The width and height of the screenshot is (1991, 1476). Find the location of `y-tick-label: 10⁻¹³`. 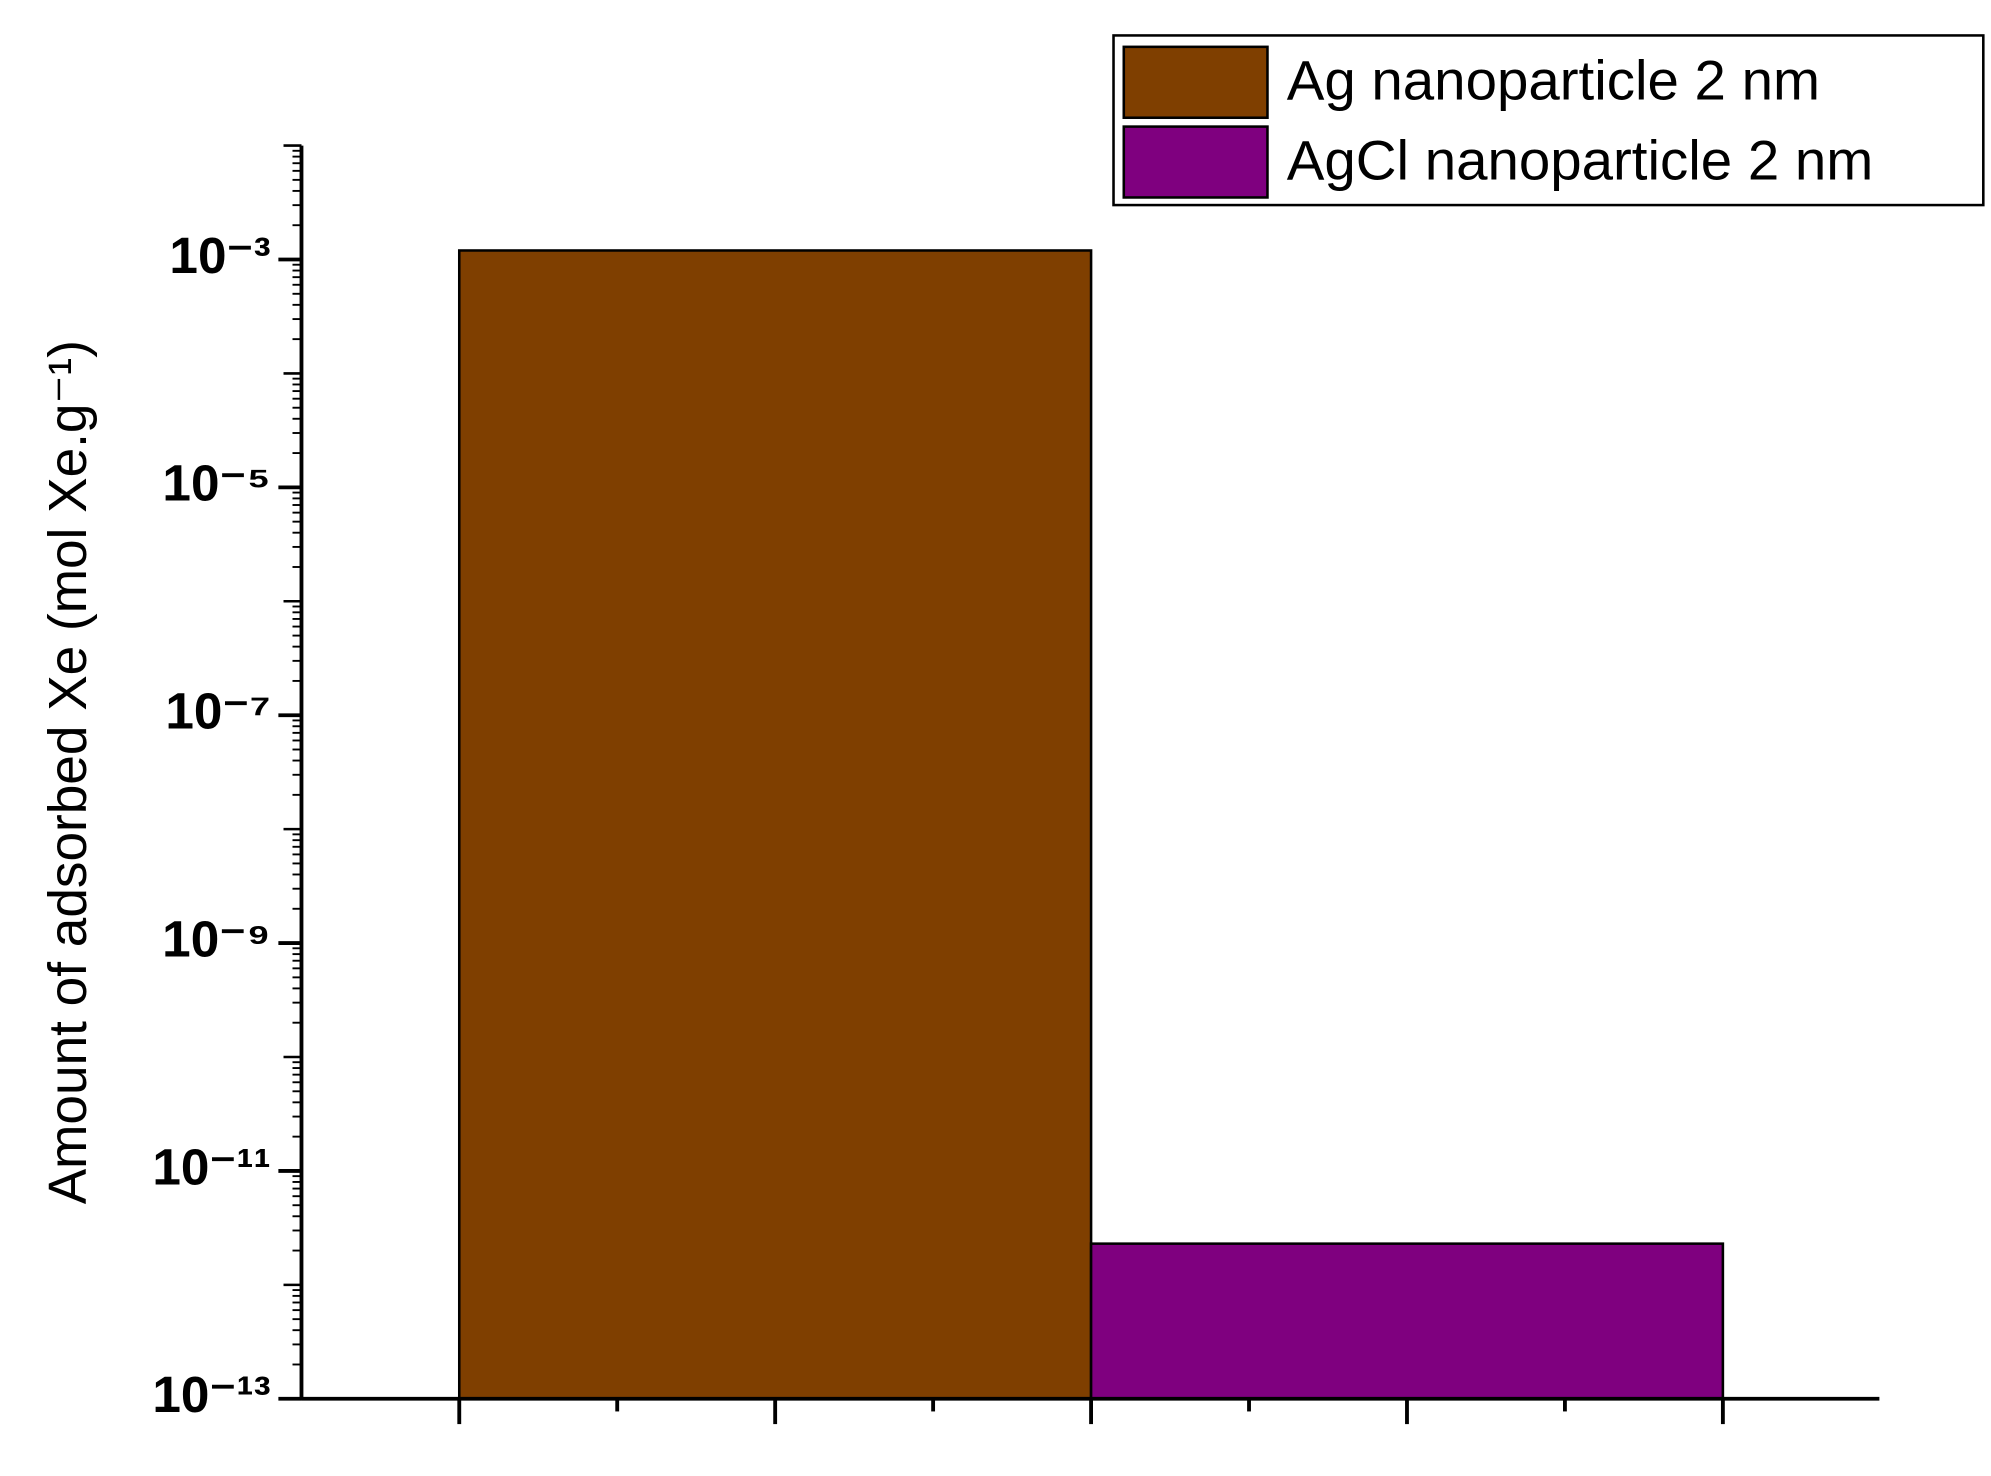

y-tick-label: 10⁻¹³ is located at coordinates (211, 1394).